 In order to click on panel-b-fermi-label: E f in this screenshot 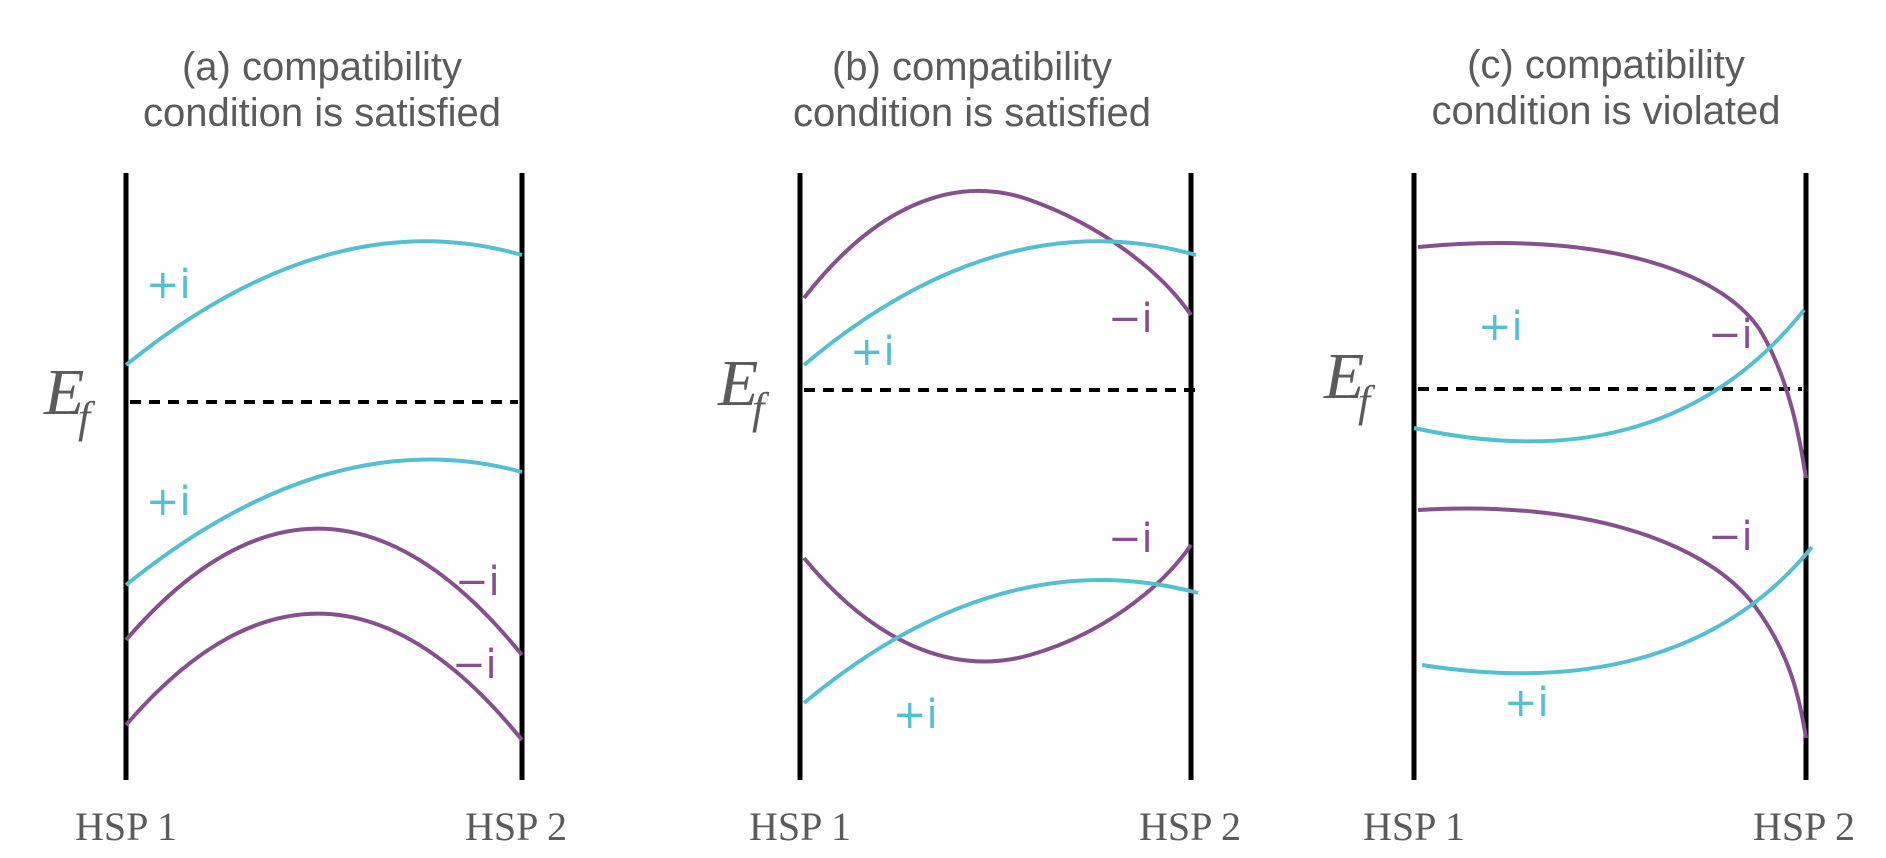, I will do `click(743, 390)`.